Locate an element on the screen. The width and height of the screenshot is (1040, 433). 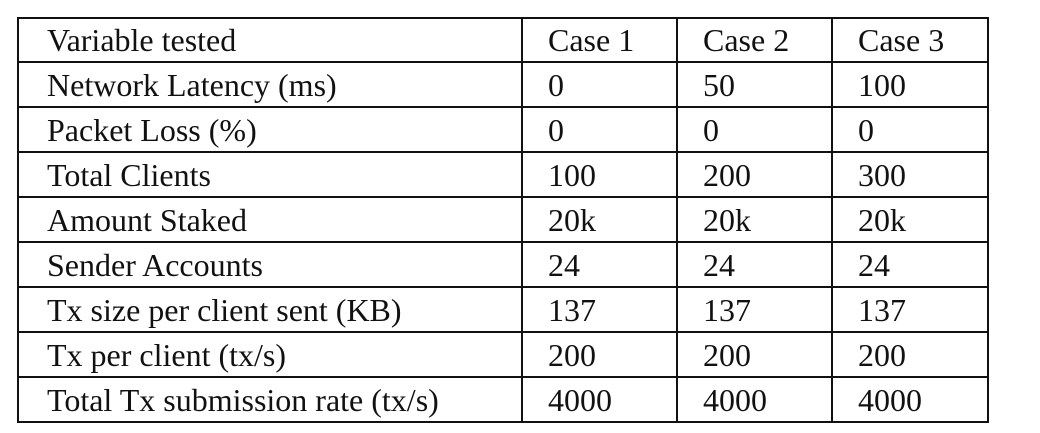
value-cell-case-1: 4000 is located at coordinates (599, 399).